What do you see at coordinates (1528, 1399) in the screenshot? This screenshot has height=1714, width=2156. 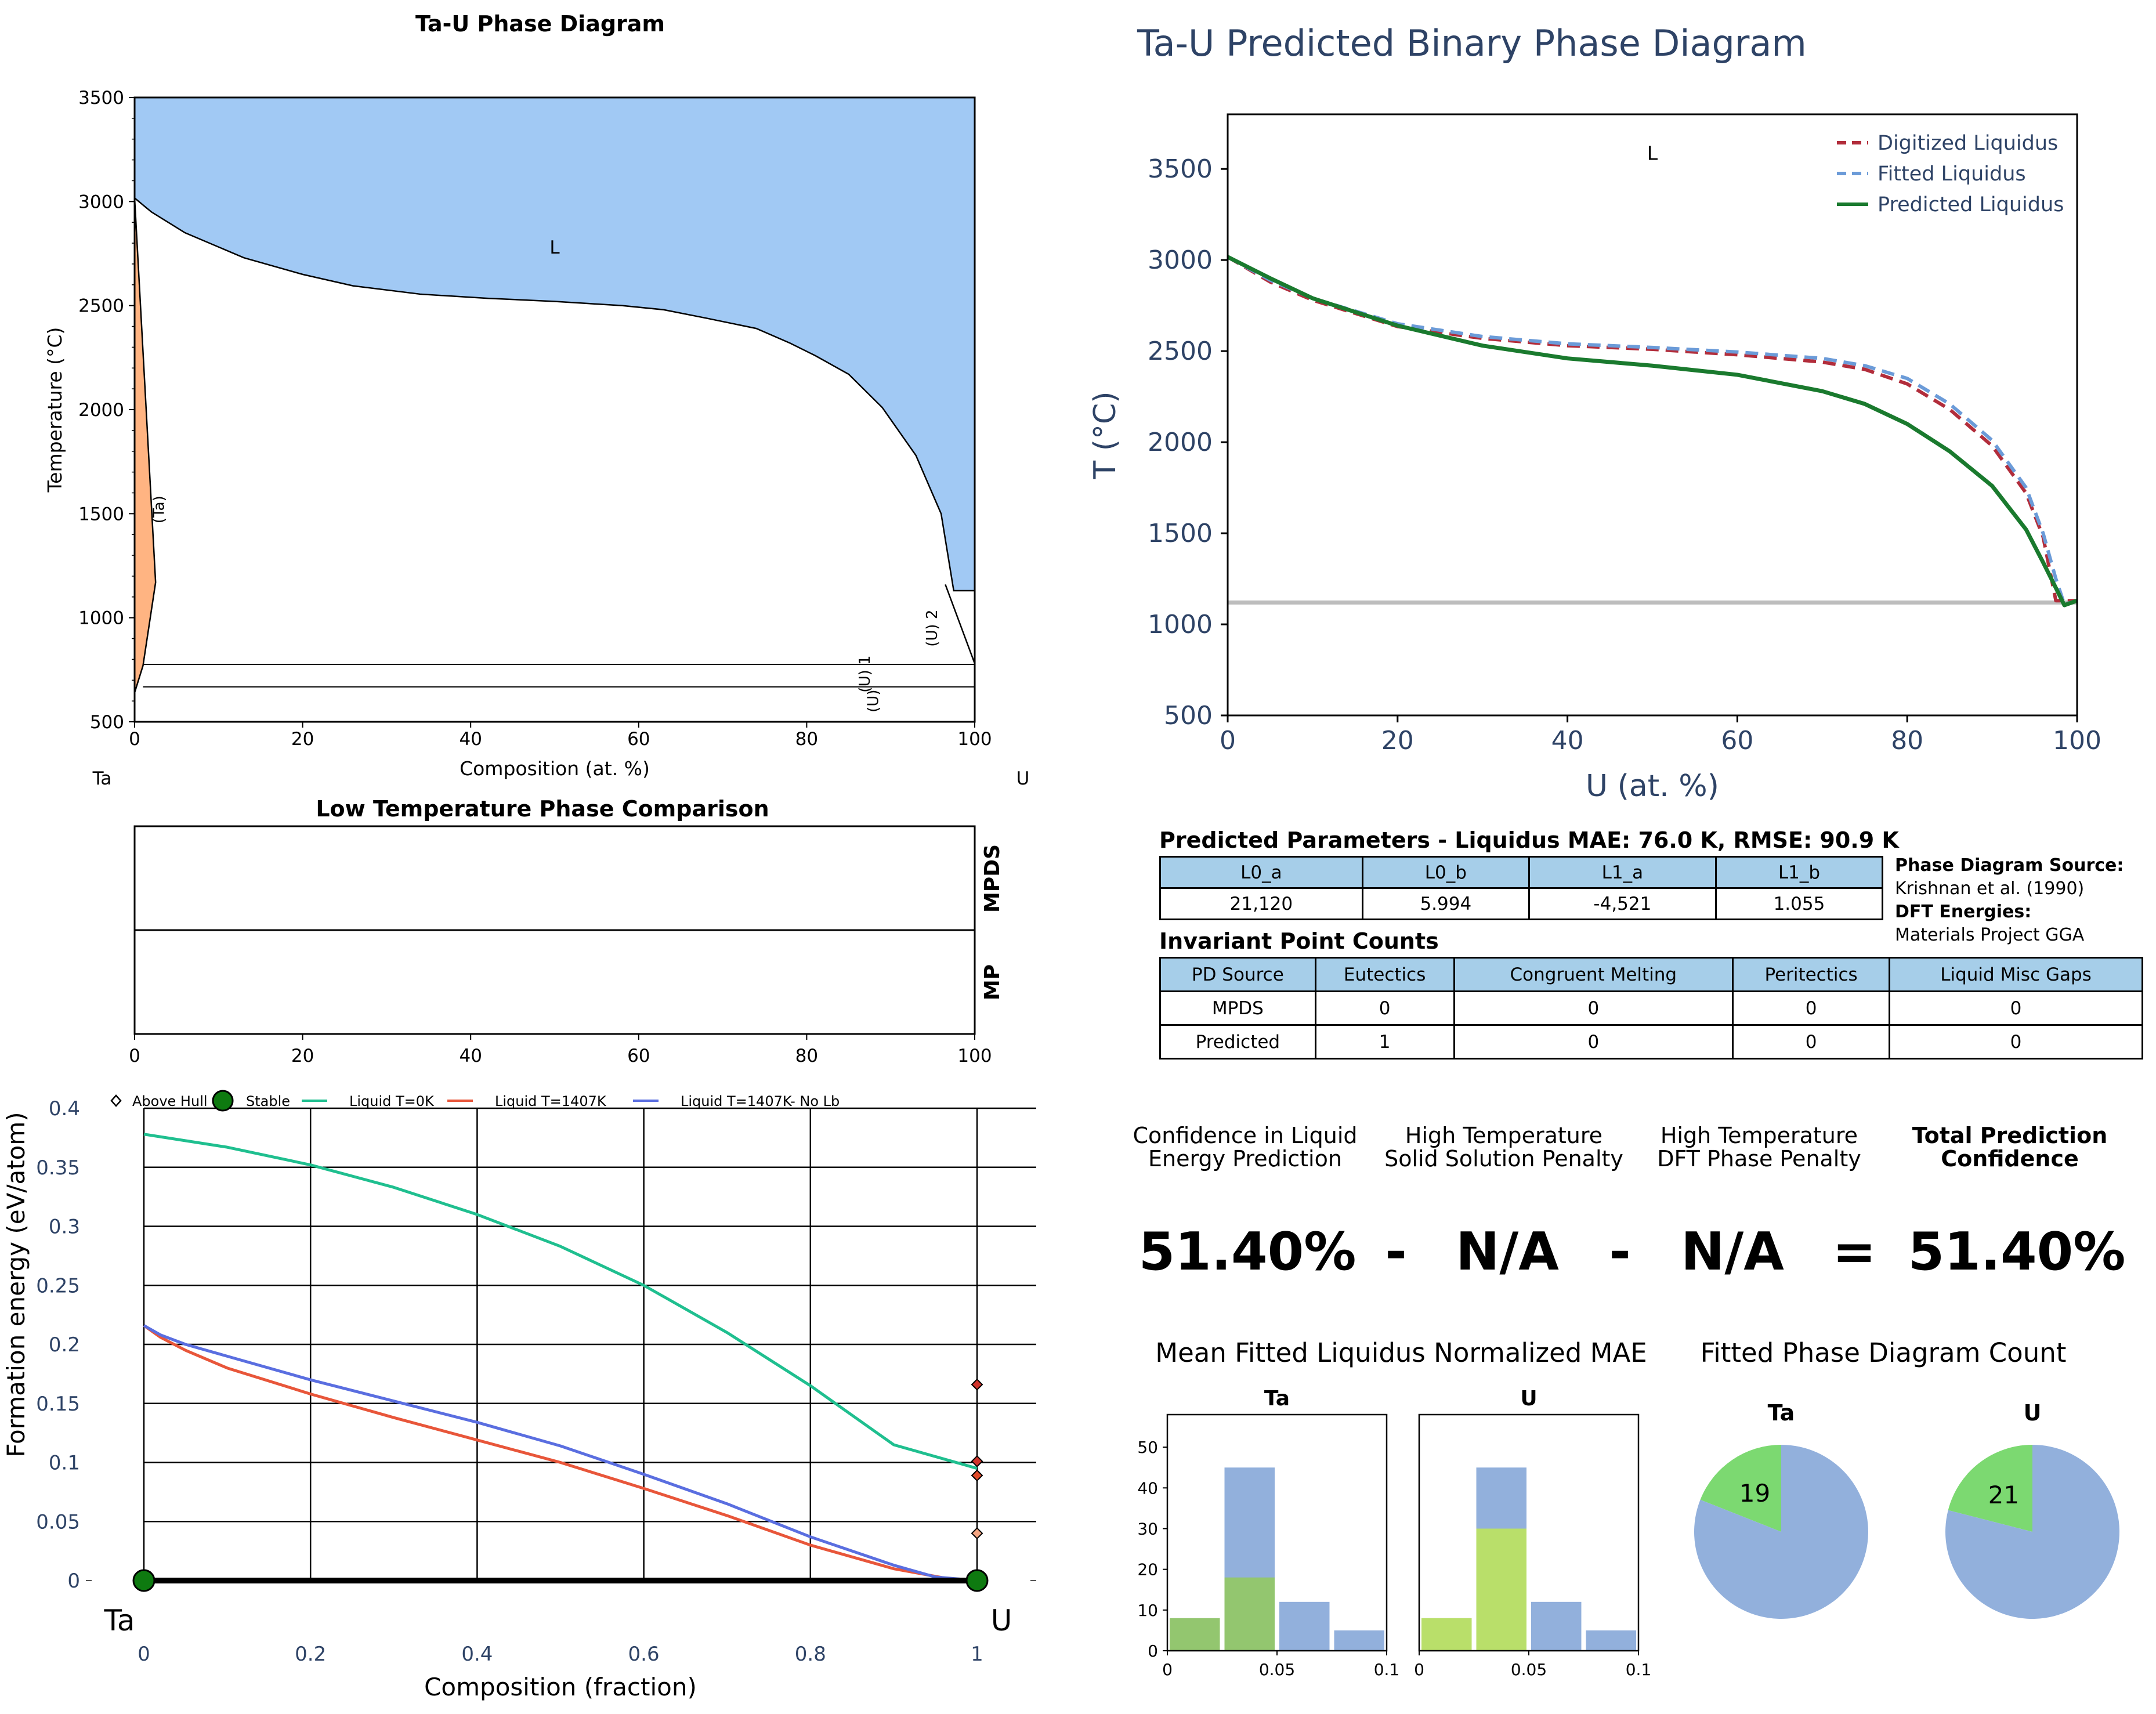 I see `histogram-title: U` at bounding box center [1528, 1399].